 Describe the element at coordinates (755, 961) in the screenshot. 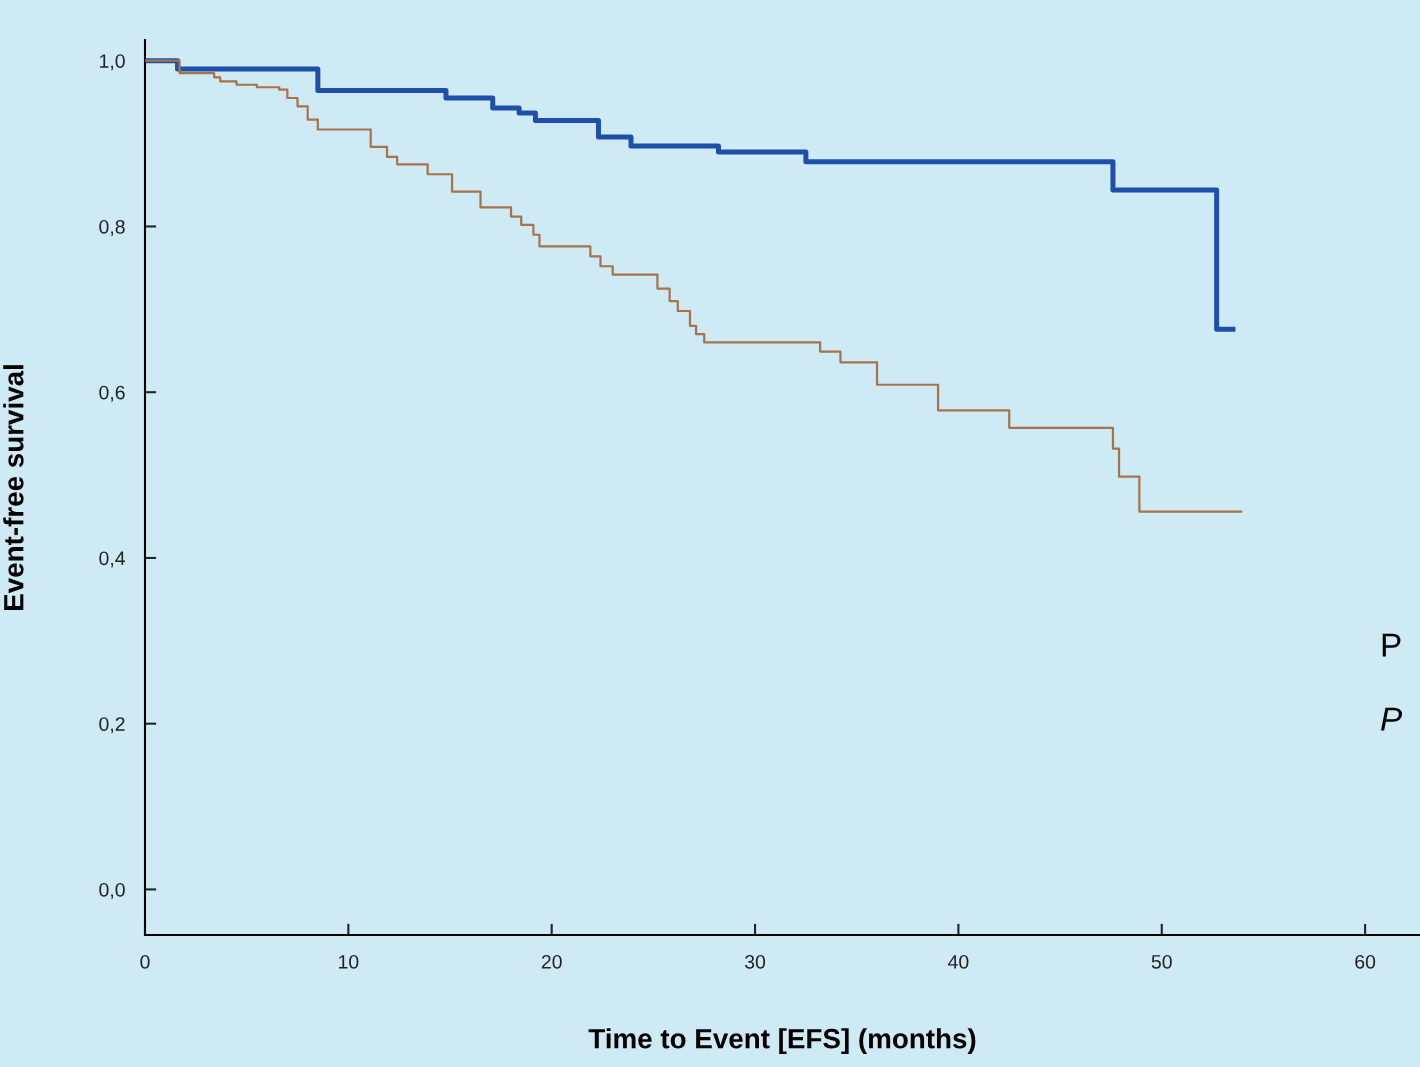

I see `x-tick-label: 30` at that location.